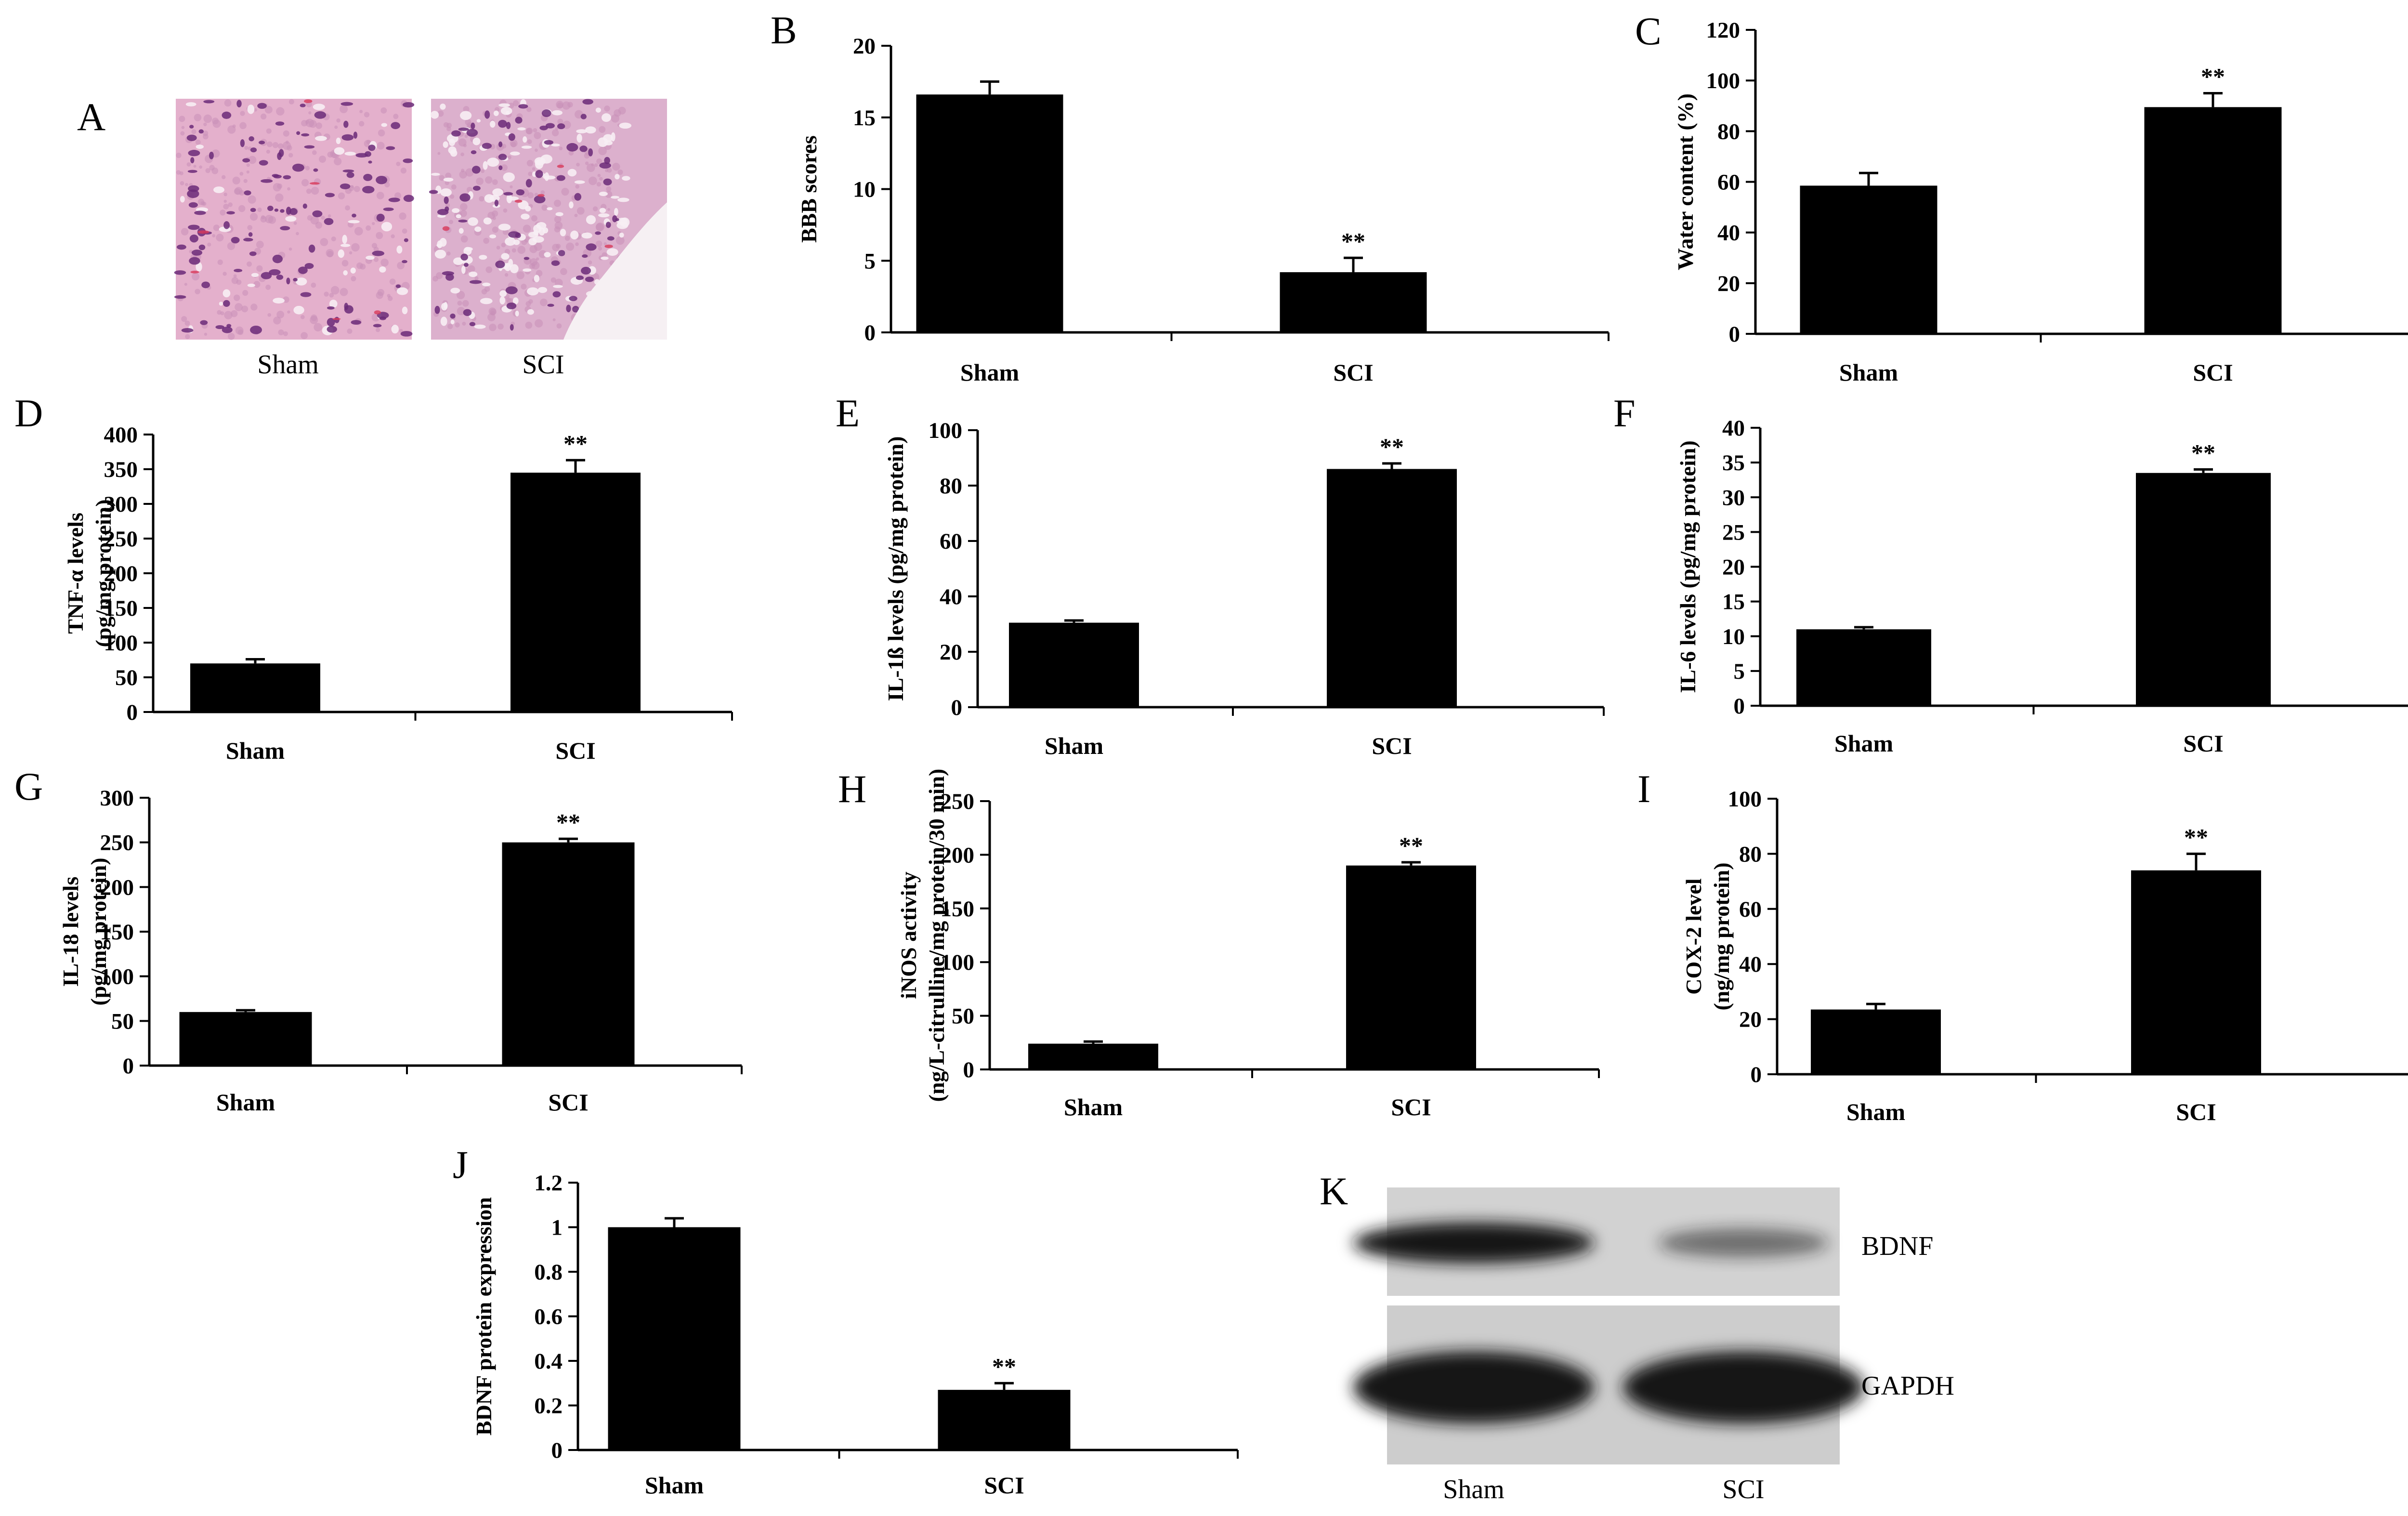 This screenshot has height=1516, width=2408. What do you see at coordinates (548, 1272) in the screenshot?
I see `y-tick-label: 0.8` at bounding box center [548, 1272].